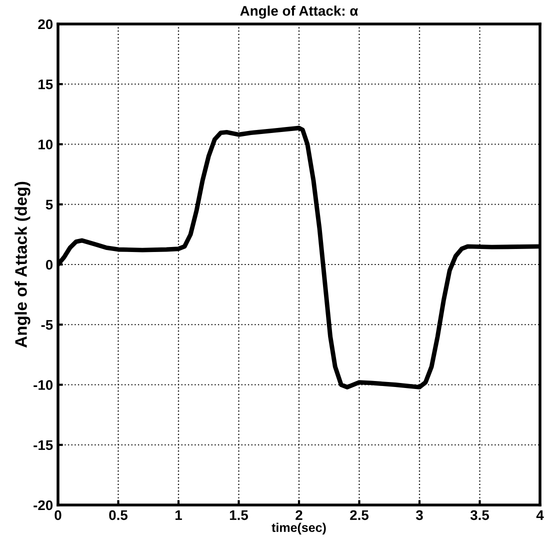 The height and width of the screenshot is (540, 553). I want to click on x-tick-label: 4, so click(540, 515).